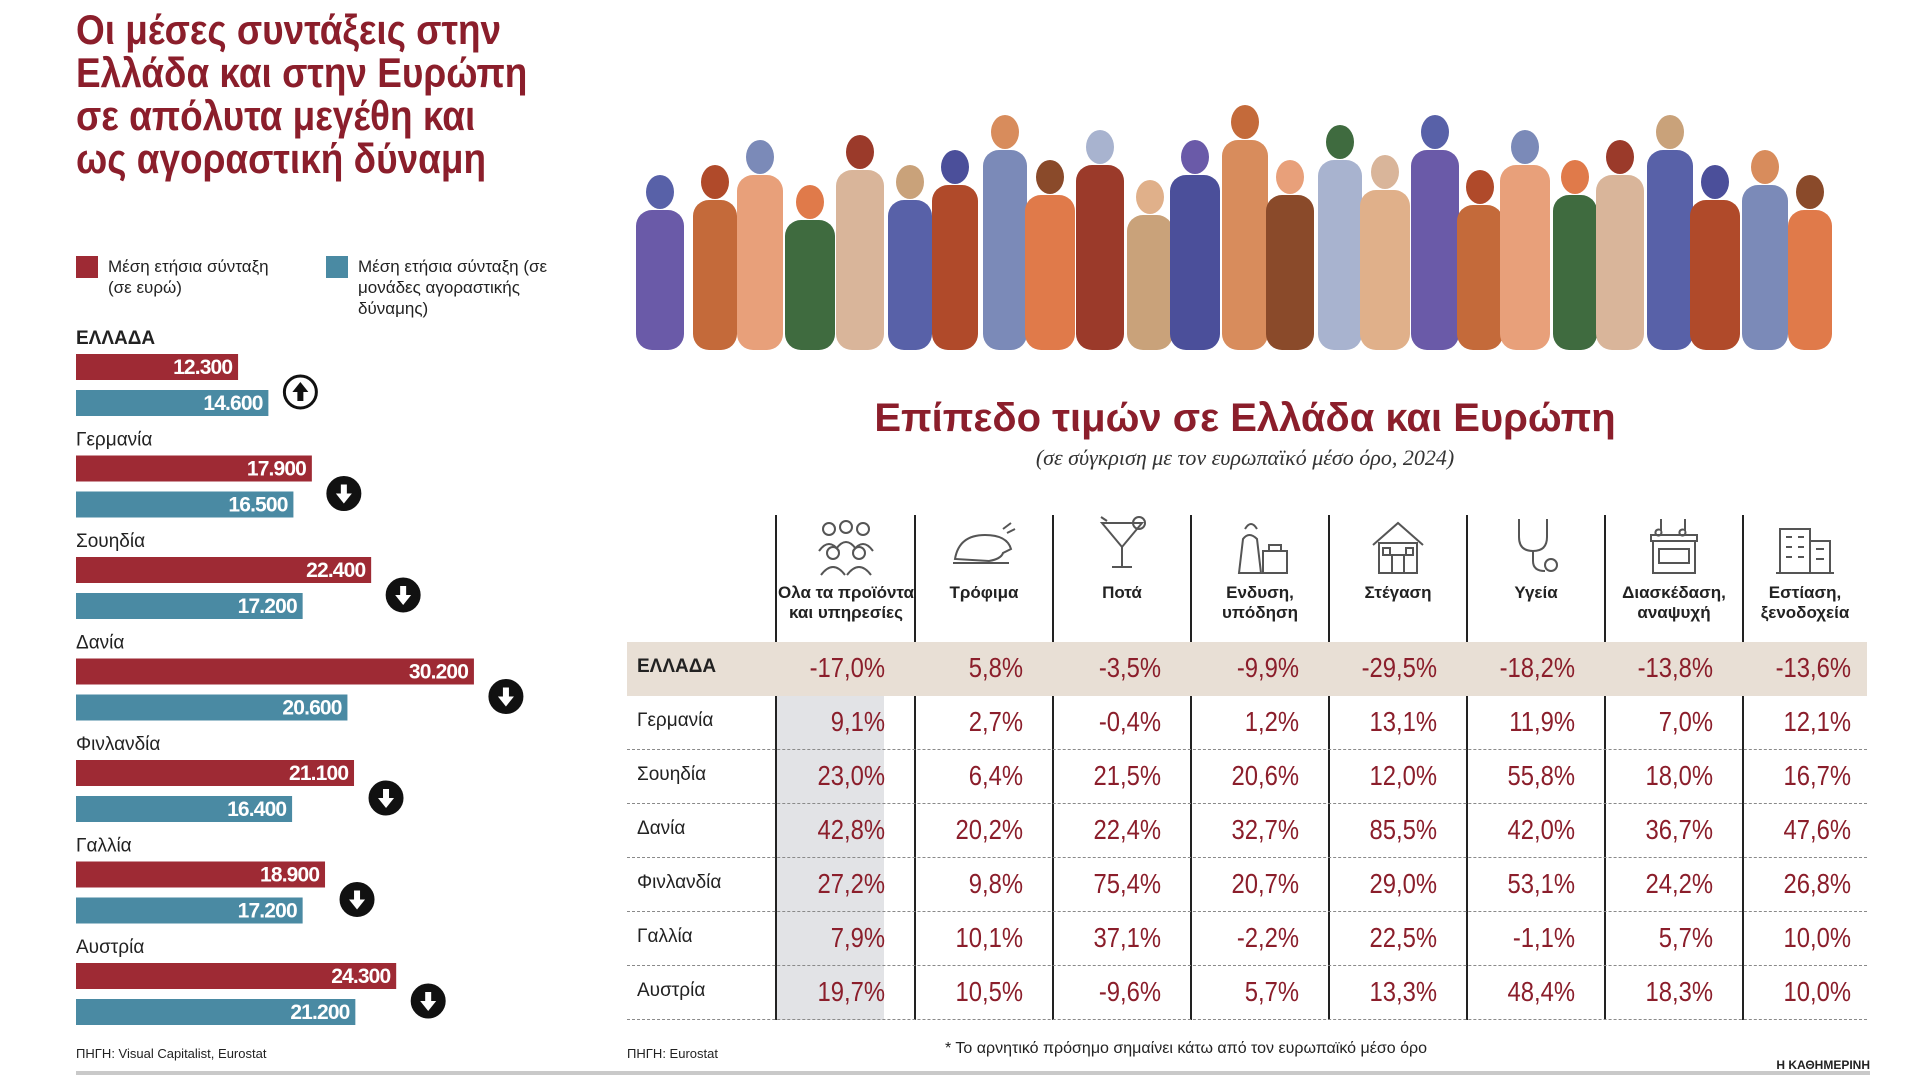 This screenshot has width=1920, height=1080. I want to click on bar-value-label: 12.300, so click(203, 367).